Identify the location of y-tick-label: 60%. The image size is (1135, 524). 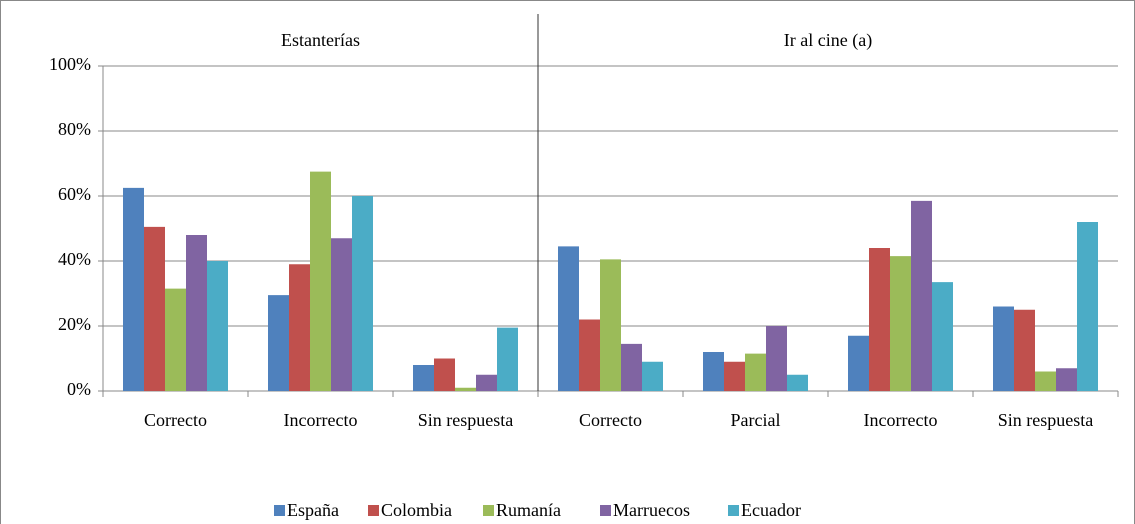
(74, 194).